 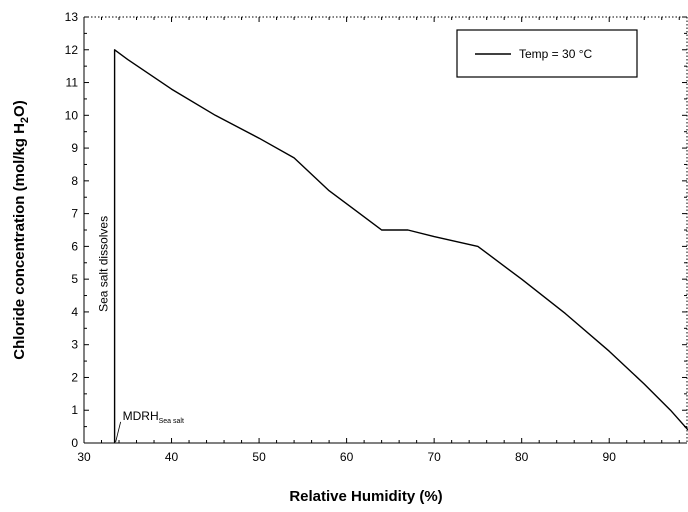 What do you see at coordinates (434, 457) in the screenshot?
I see `x-tick-label: 70` at bounding box center [434, 457].